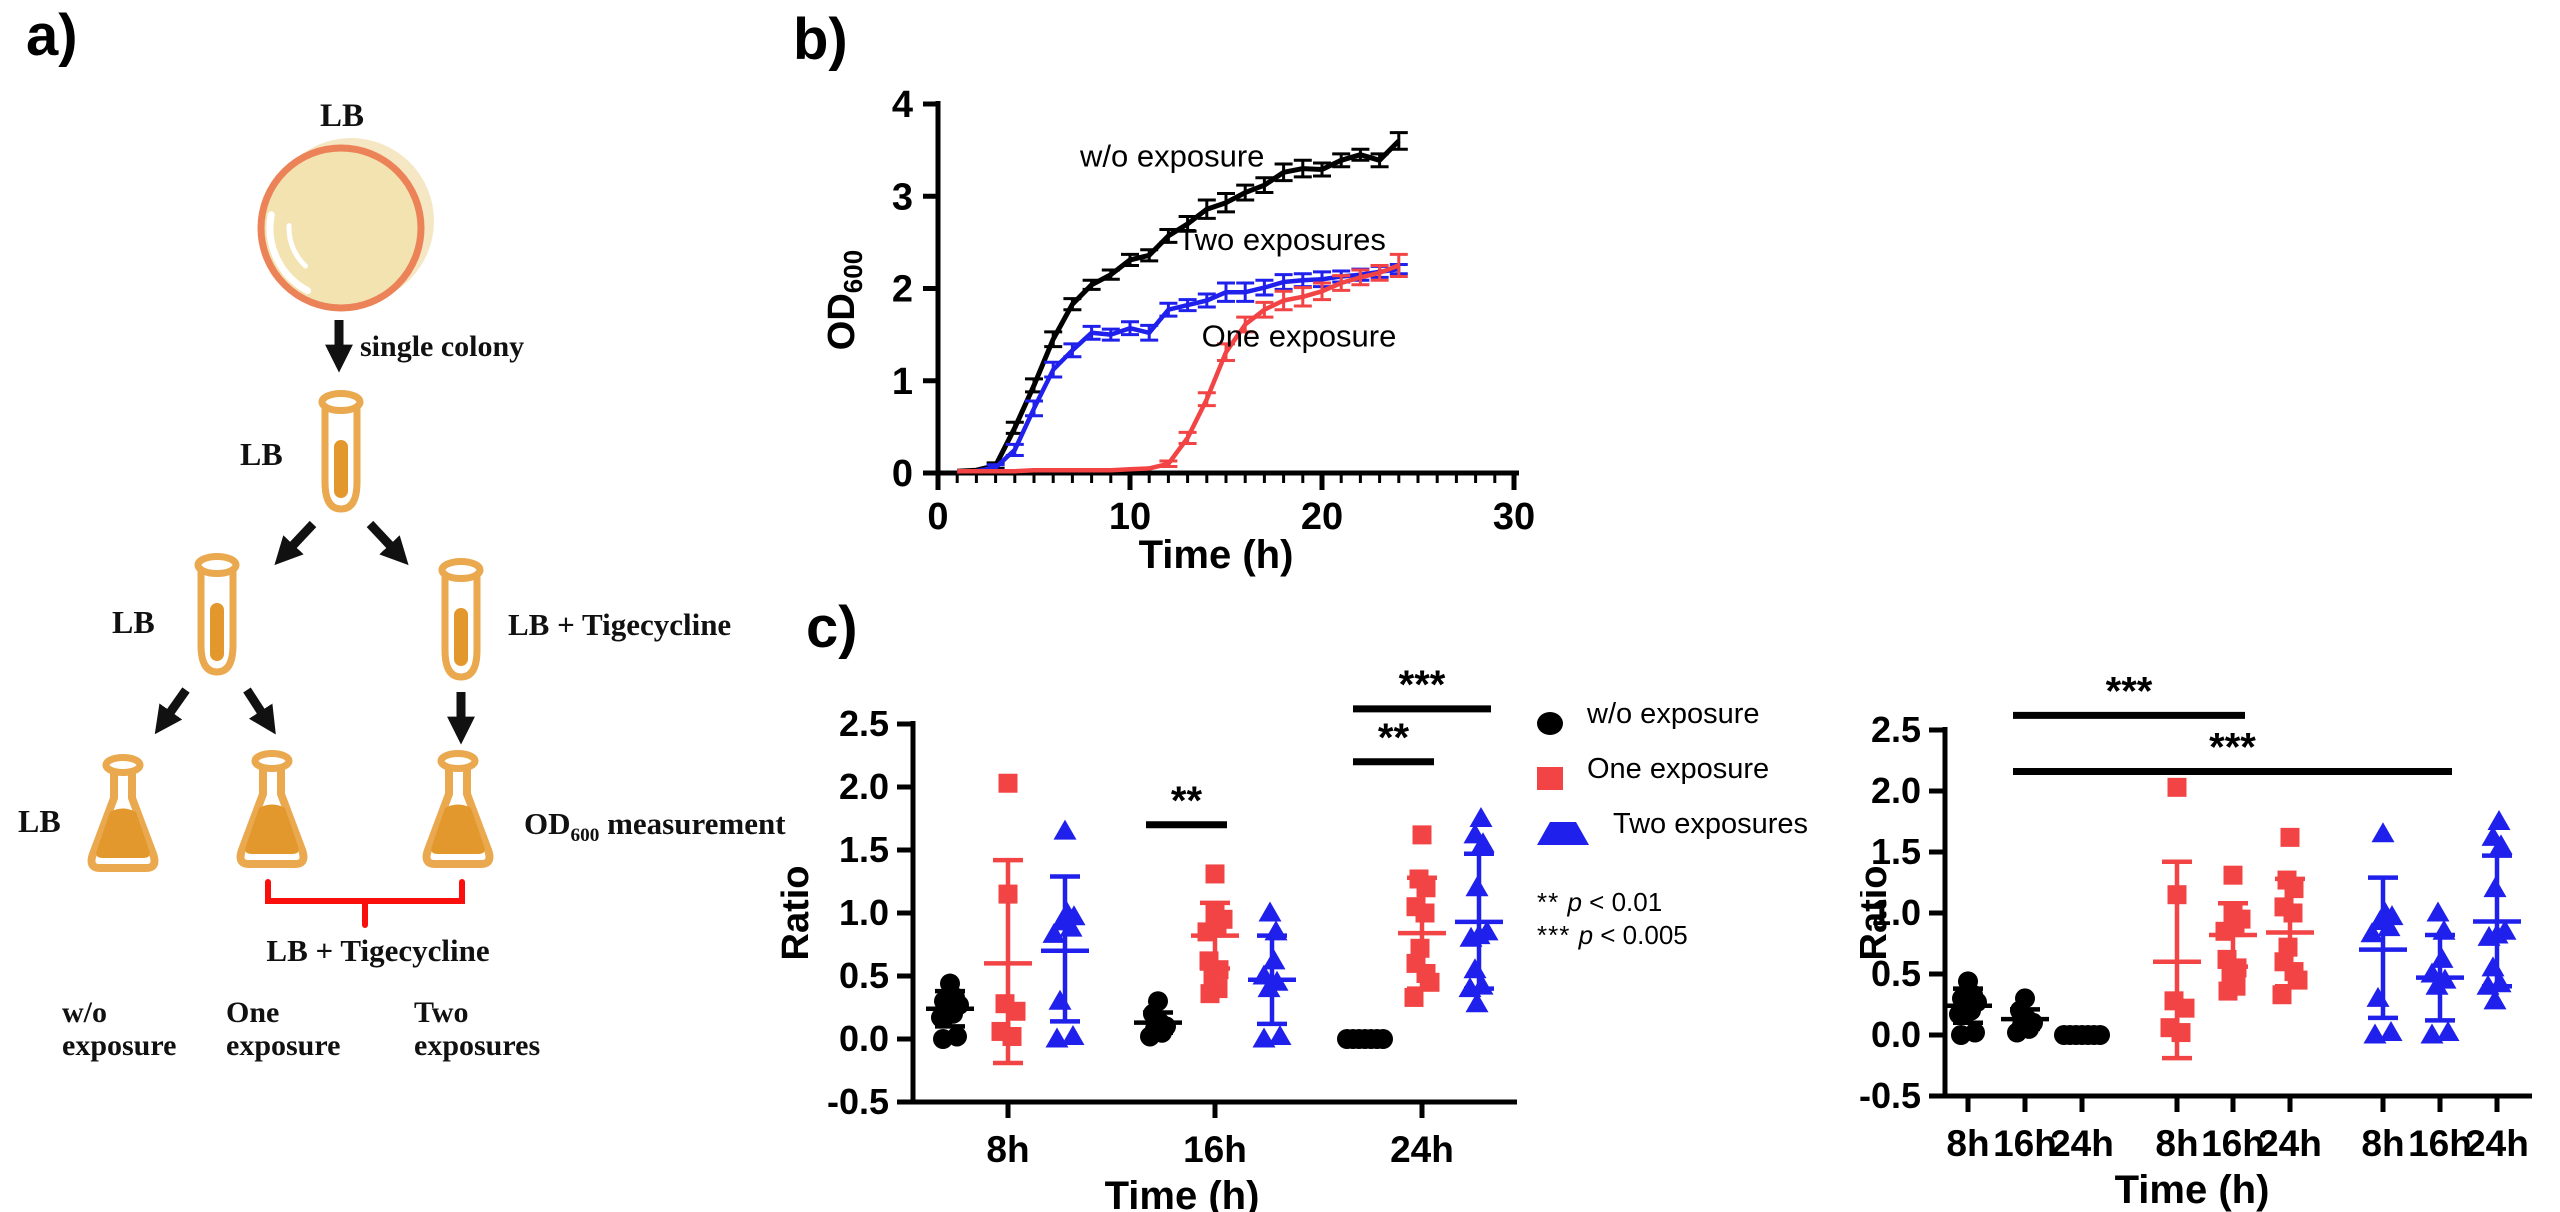 The width and height of the screenshot is (2560, 1212). Describe the element at coordinates (950, 1011) in the screenshot. I see `scatter-column-w-o-exposure-8h` at that location.